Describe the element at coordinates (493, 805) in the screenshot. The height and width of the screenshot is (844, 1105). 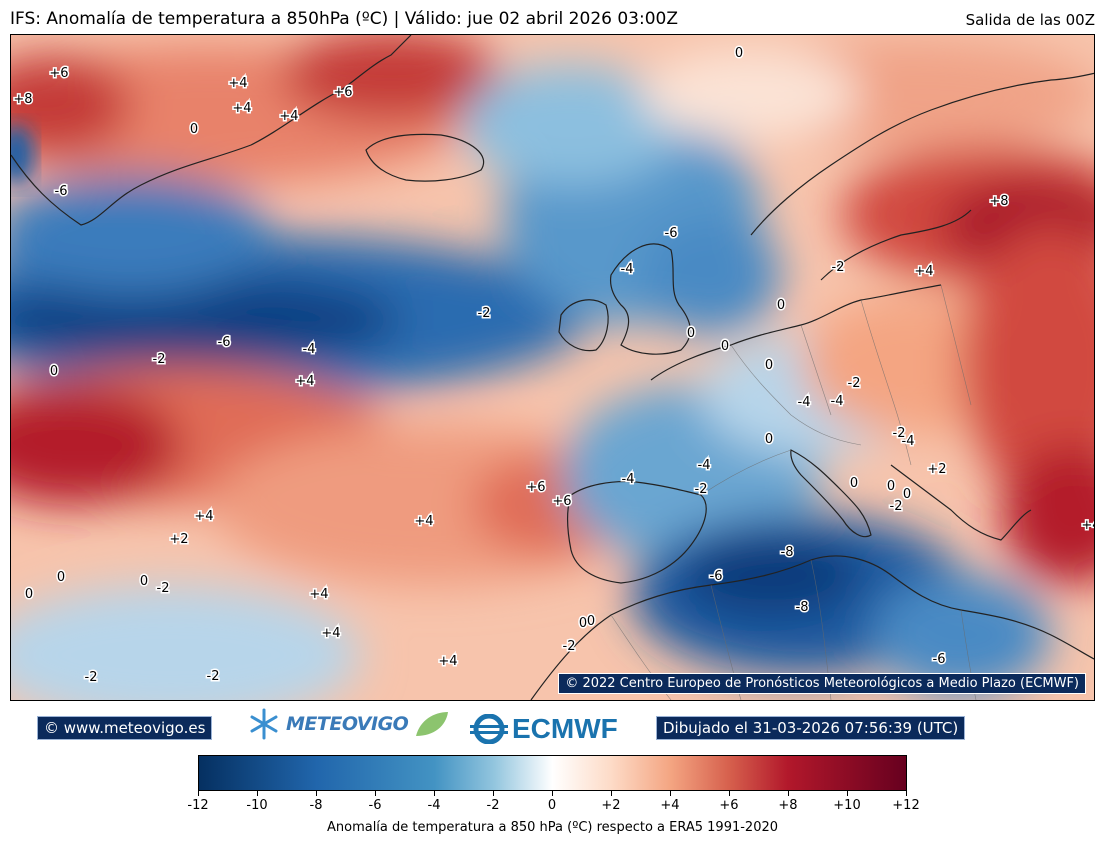
I see `colorbar-tick-label: -2` at that location.